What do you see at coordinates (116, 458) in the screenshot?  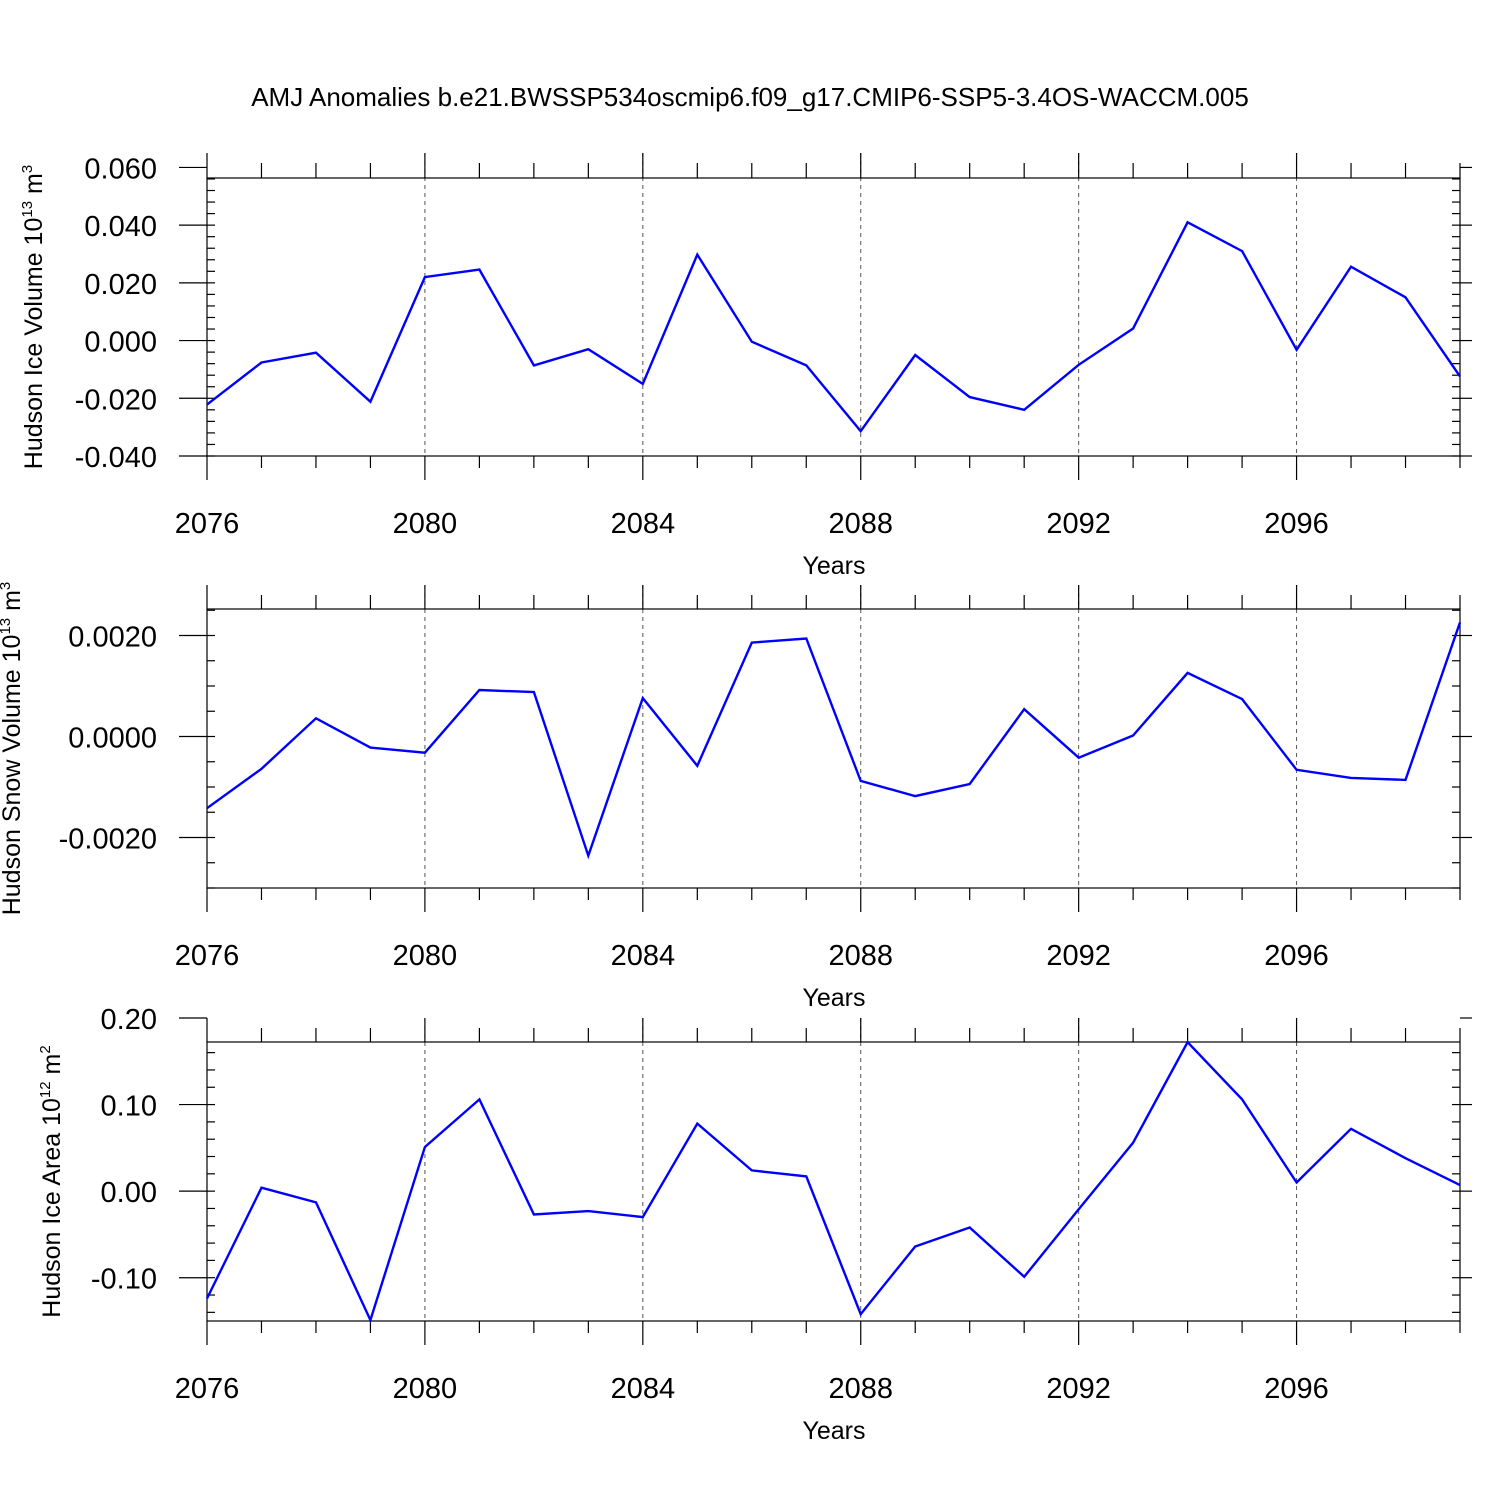 I see `y-tick-label: -0.040` at bounding box center [116, 458].